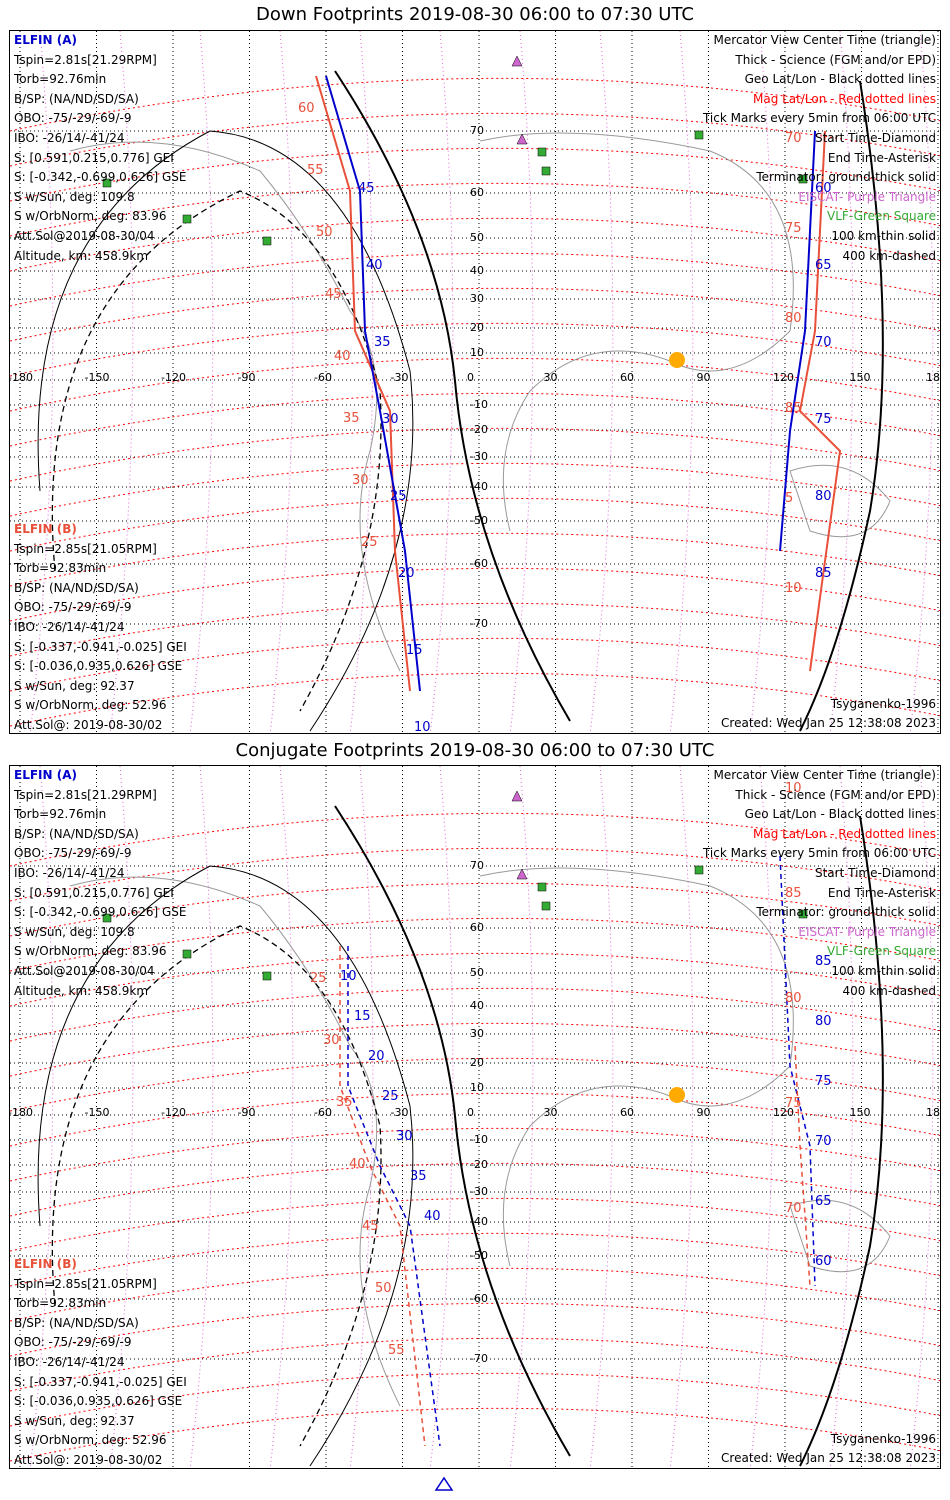 The width and height of the screenshot is (950, 1500). Describe the element at coordinates (479, 1358) in the screenshot. I see `lat-tick-label: -70` at that location.